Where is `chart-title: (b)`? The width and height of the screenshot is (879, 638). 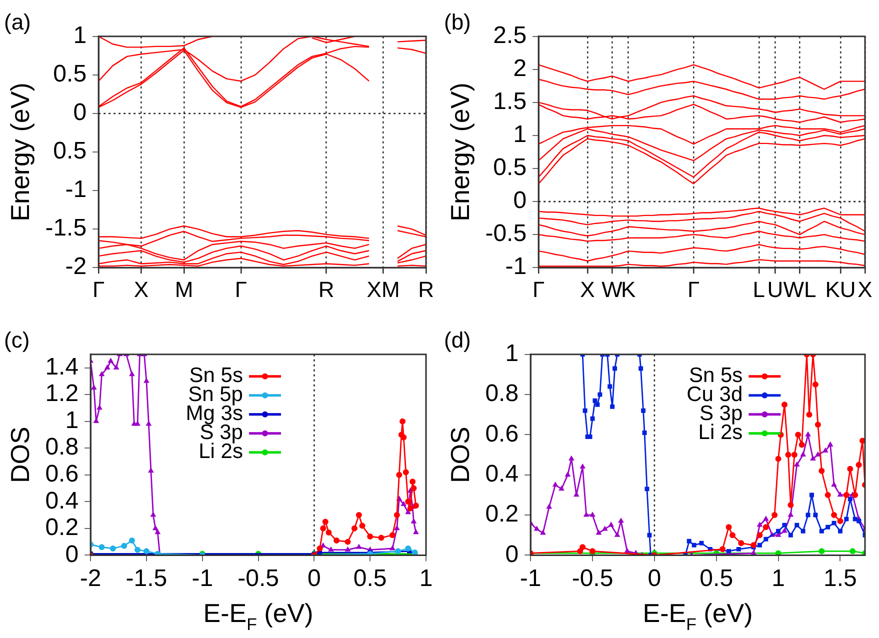
chart-title: (b) is located at coordinates (457, 21).